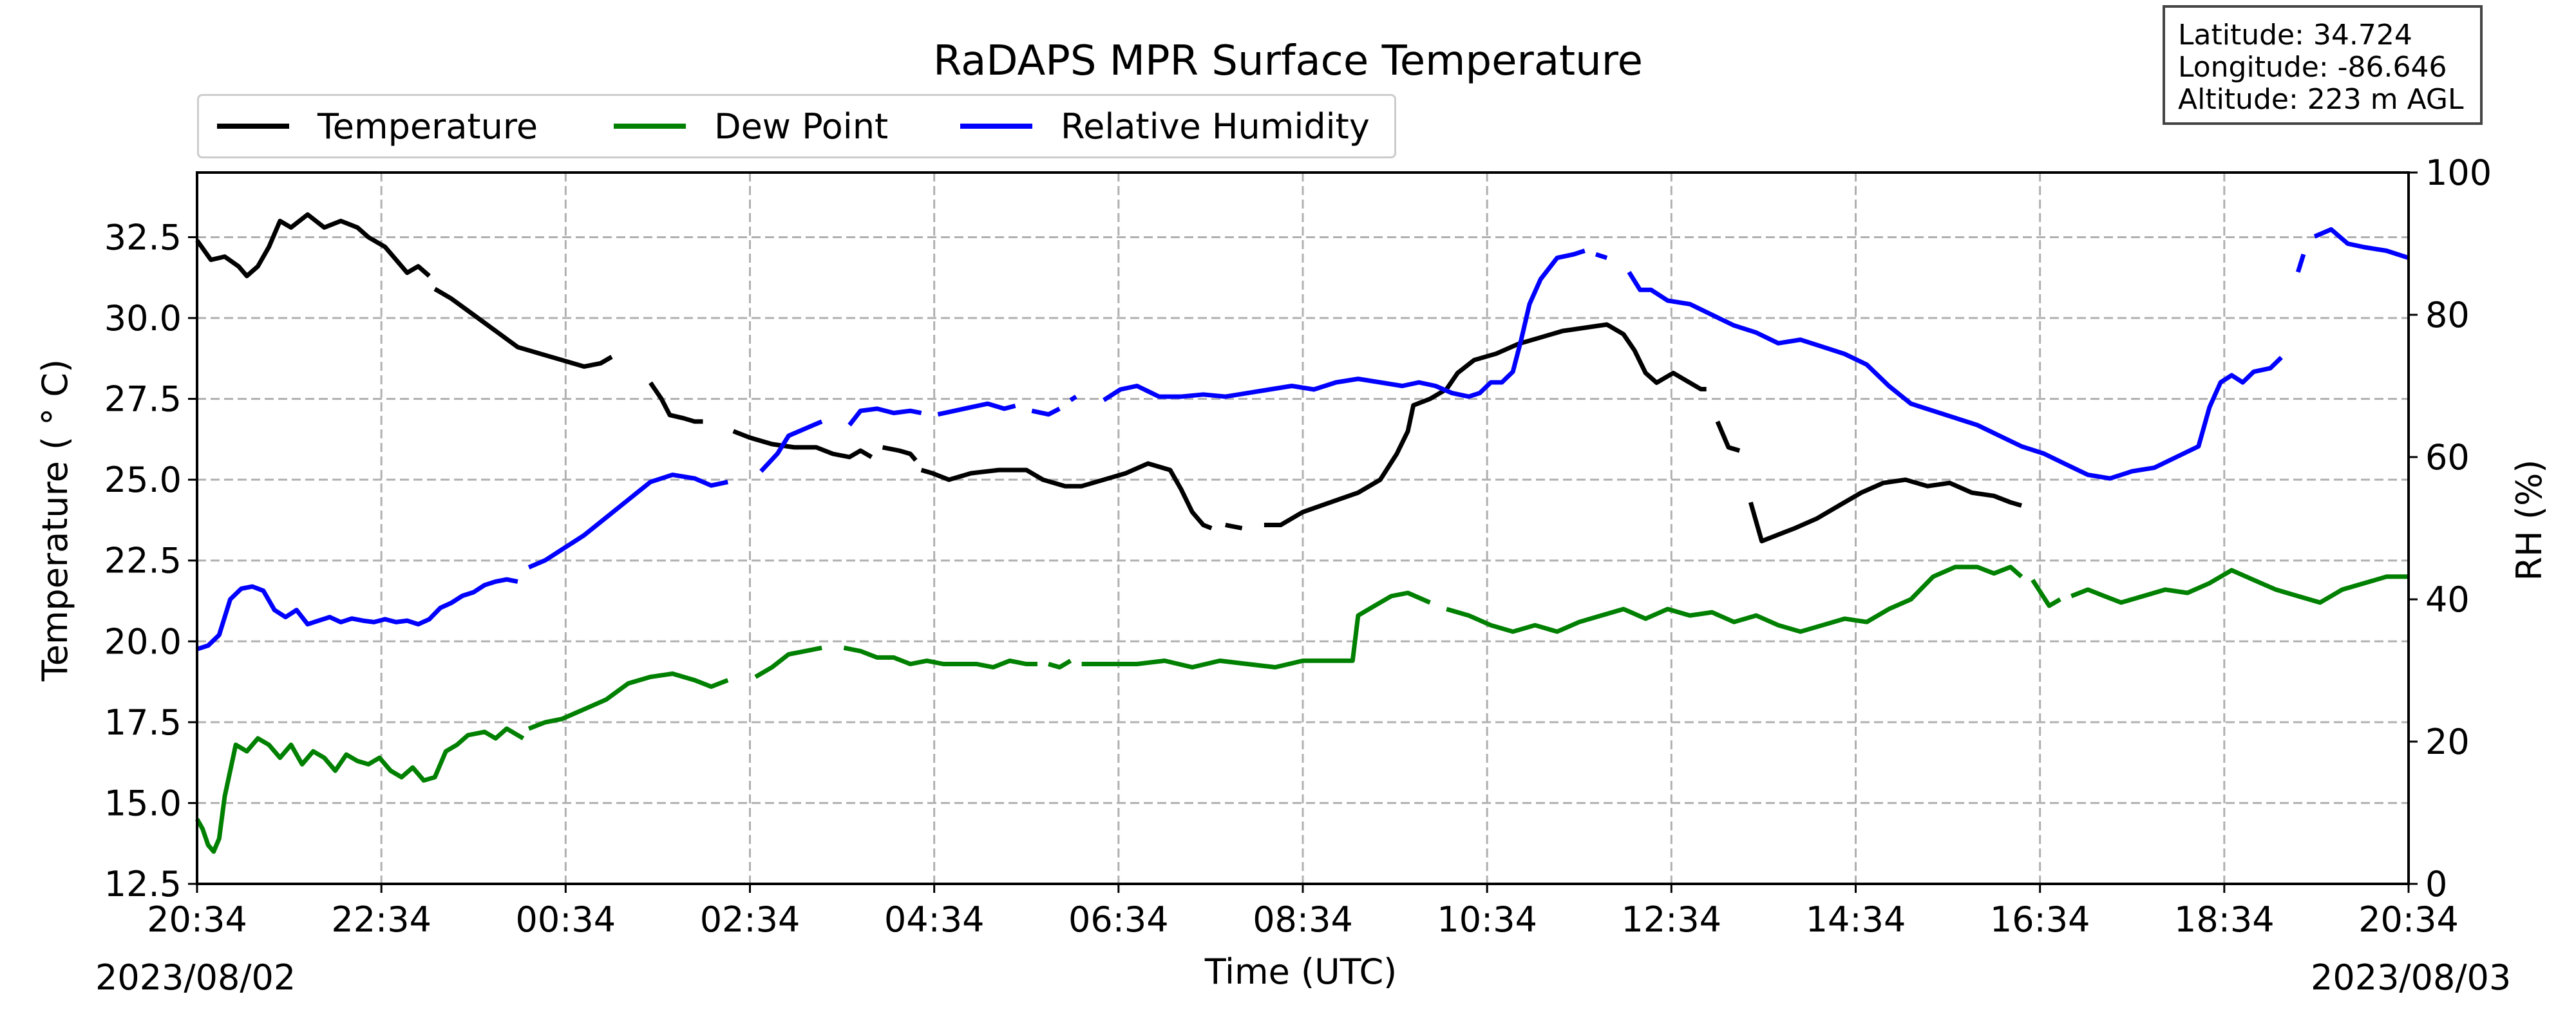 This screenshot has height=1030, width=2576. What do you see at coordinates (195, 977) in the screenshot?
I see `start-date-label: 2023/08/02` at bounding box center [195, 977].